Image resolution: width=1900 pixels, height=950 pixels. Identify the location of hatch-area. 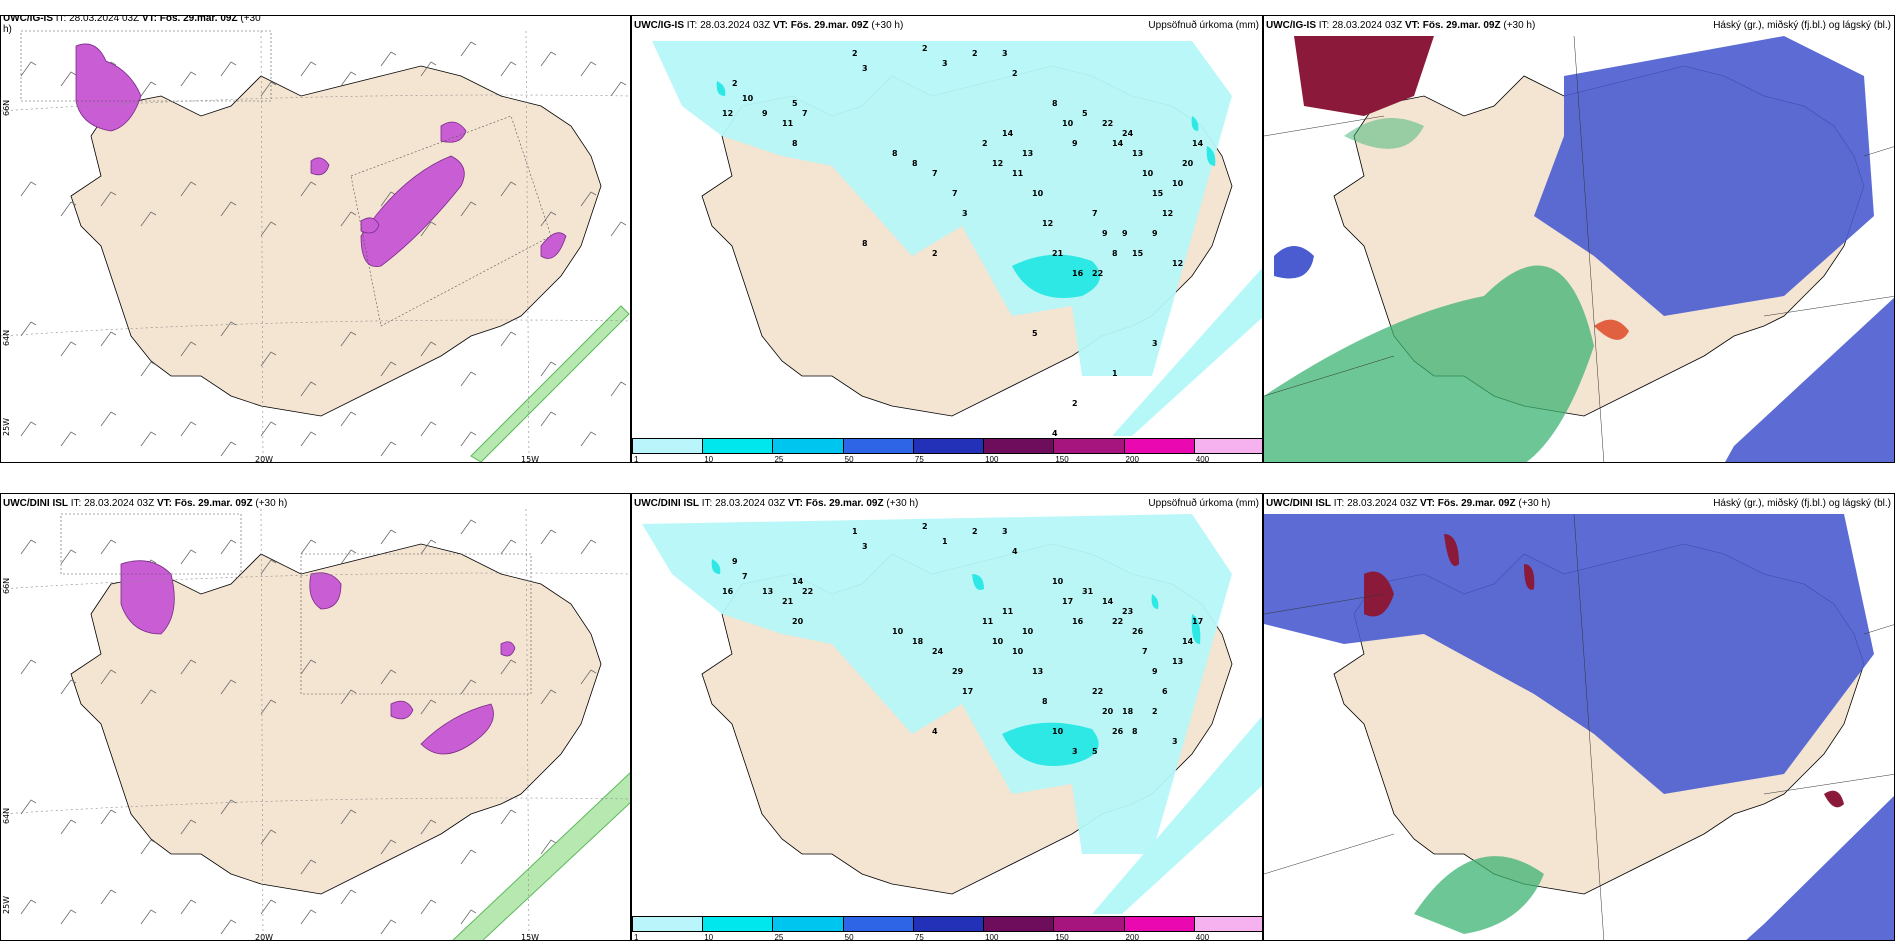
(296, 604).